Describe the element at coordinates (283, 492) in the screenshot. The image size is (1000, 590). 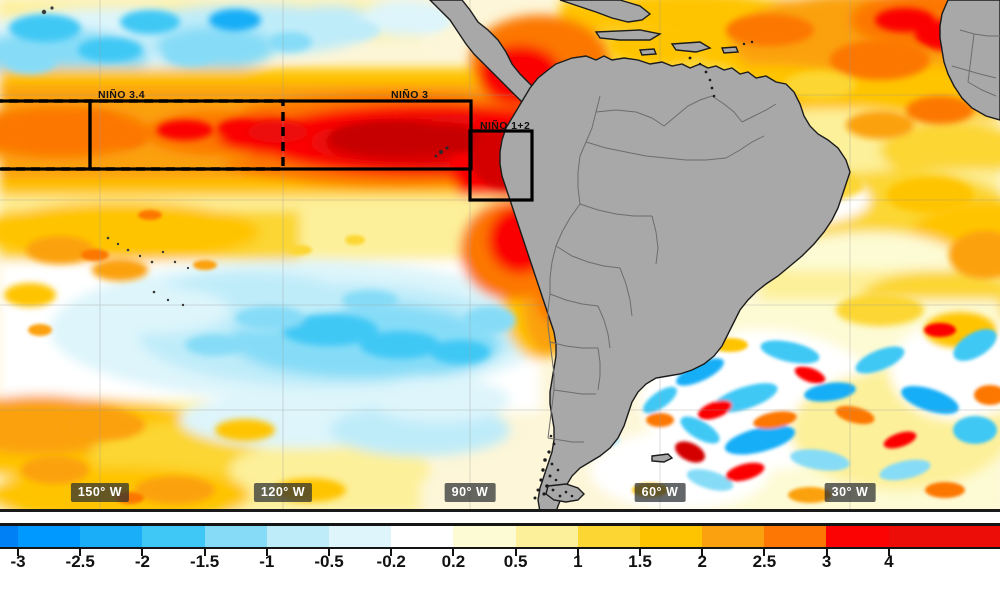
I see `lon-label-120w: 120° W` at that location.